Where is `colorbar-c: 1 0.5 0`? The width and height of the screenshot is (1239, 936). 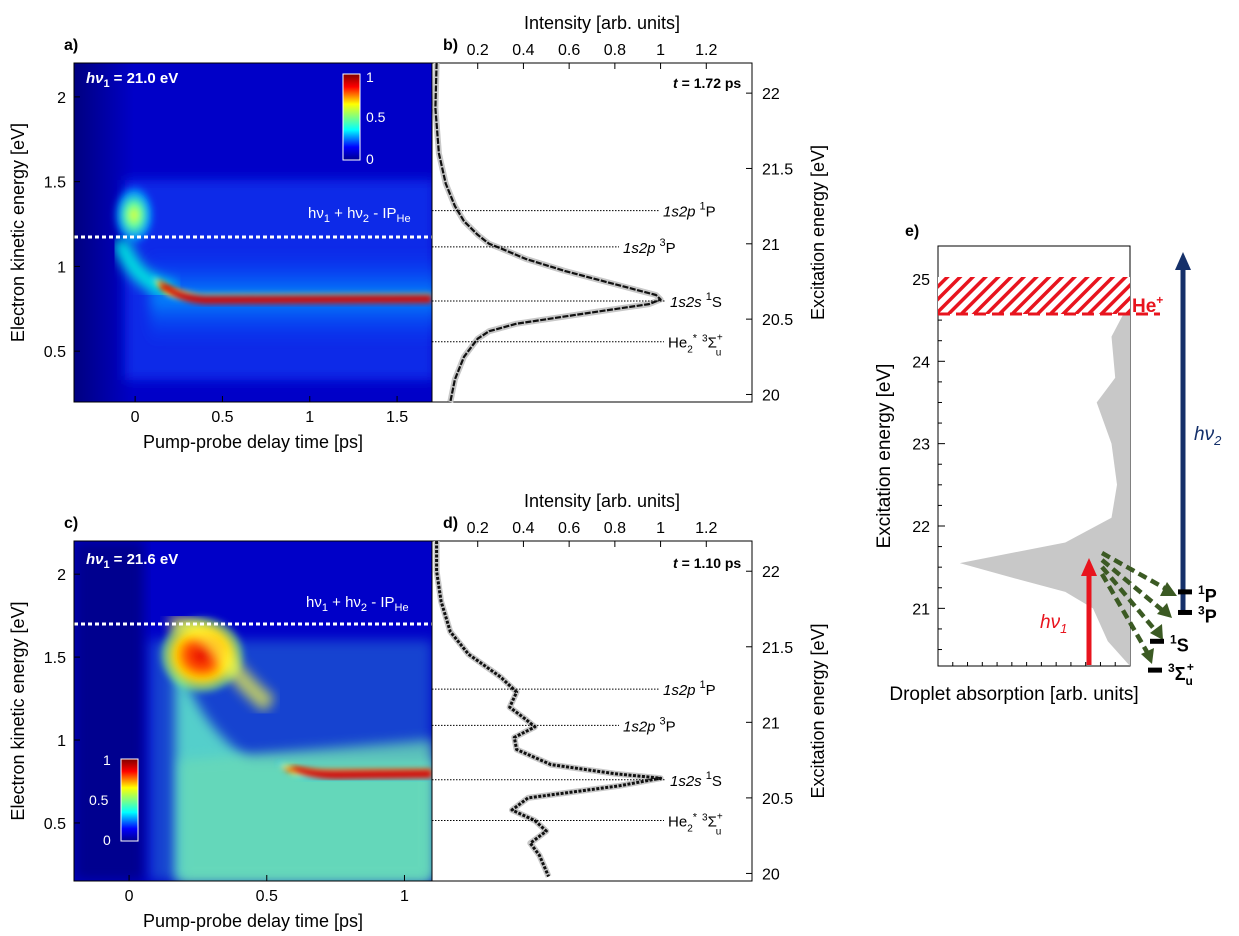
colorbar-c: 1 0.5 0 is located at coordinates (114, 800).